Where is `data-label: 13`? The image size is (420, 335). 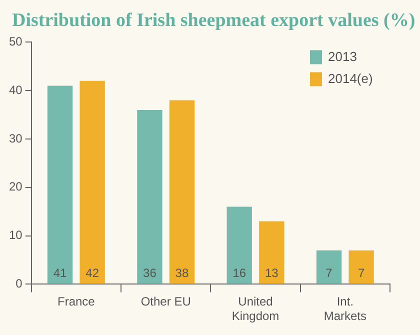
data-label: 13 is located at coordinates (271, 273).